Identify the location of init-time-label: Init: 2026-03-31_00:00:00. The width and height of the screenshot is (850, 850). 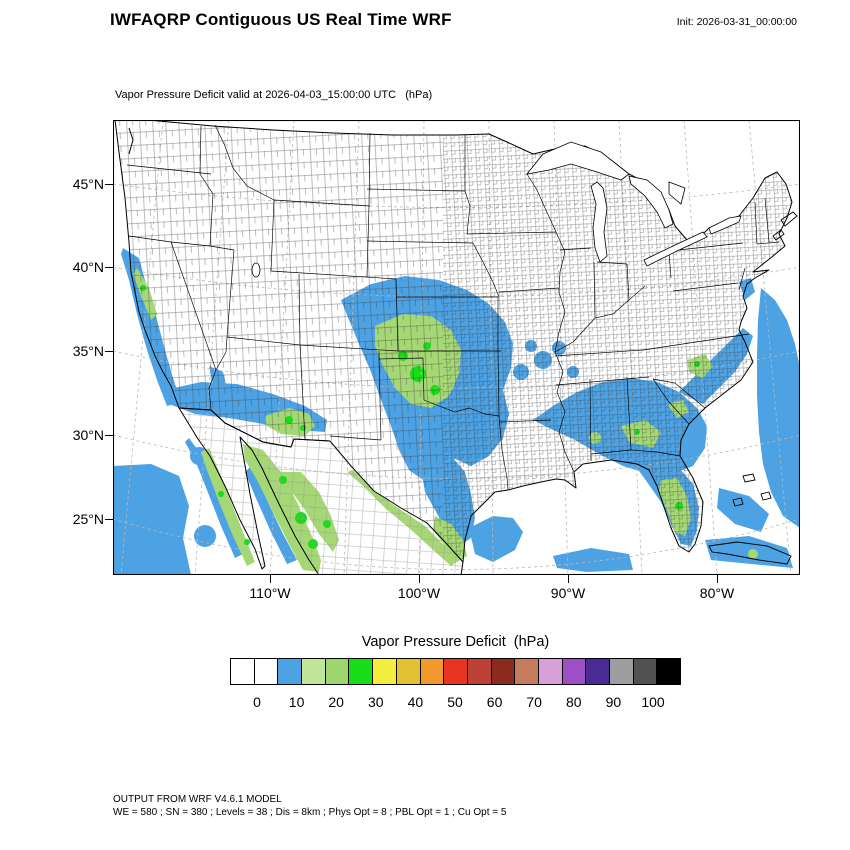
(736, 22).